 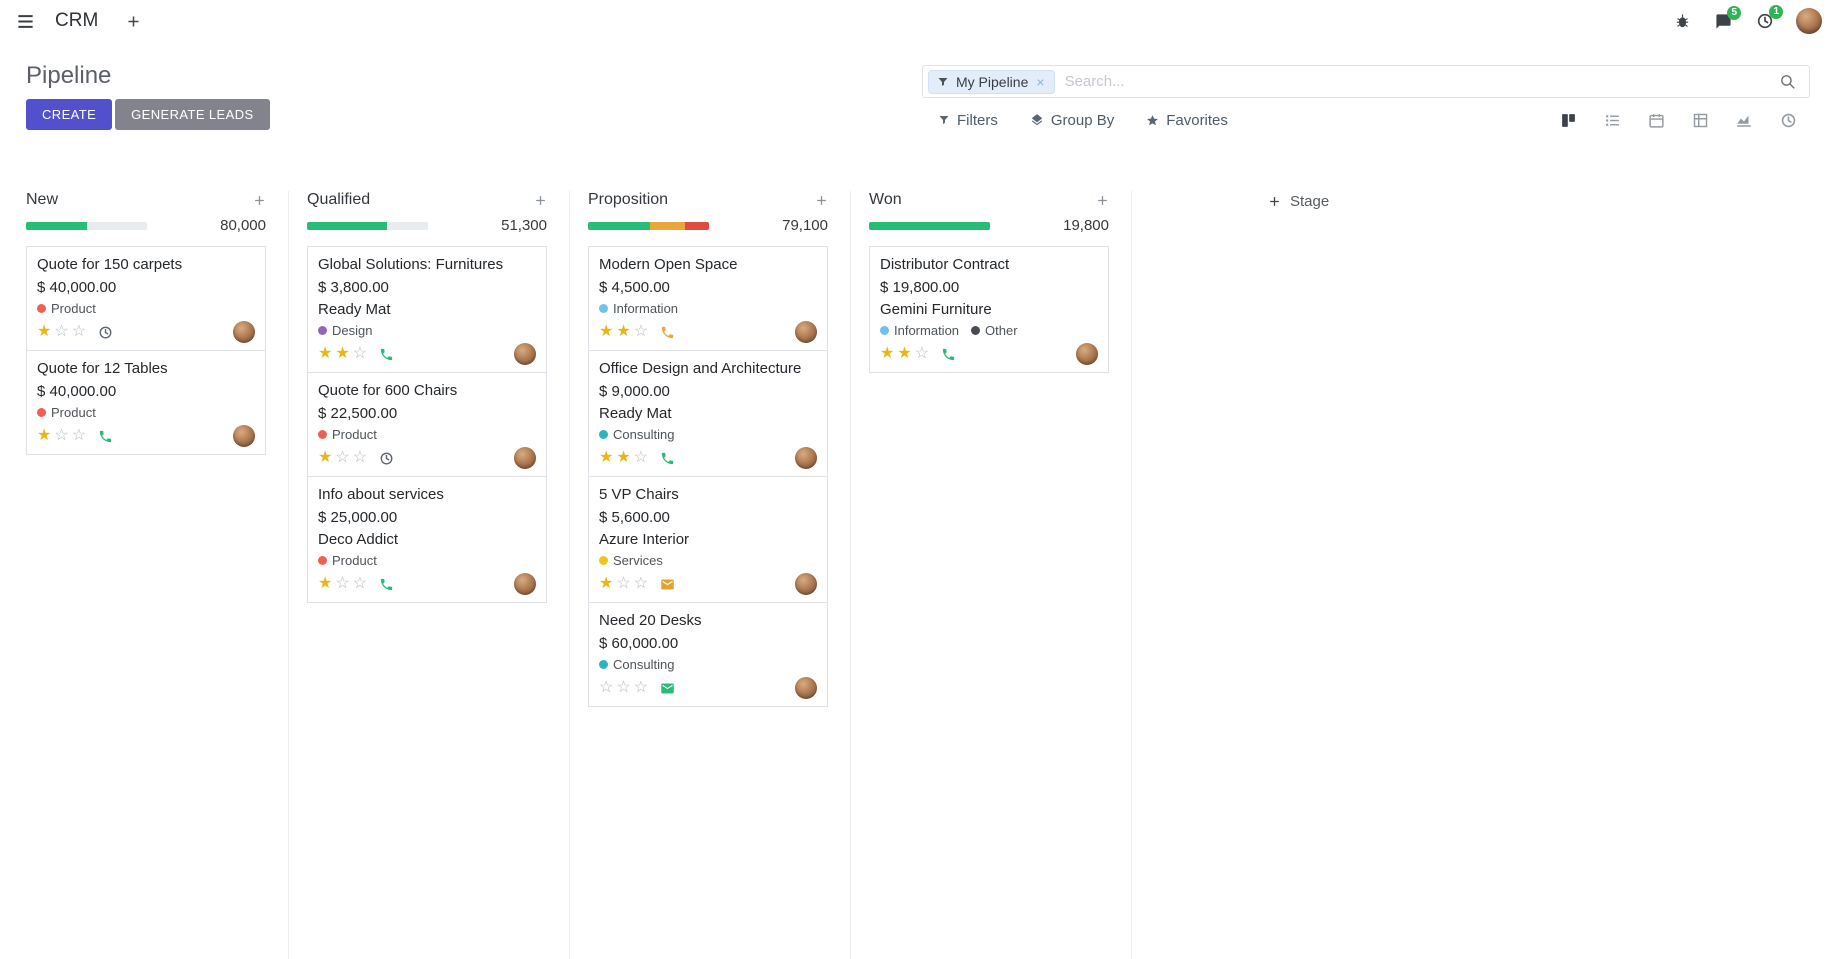 What do you see at coordinates (1682, 21) in the screenshot?
I see `bug-icon` at bounding box center [1682, 21].